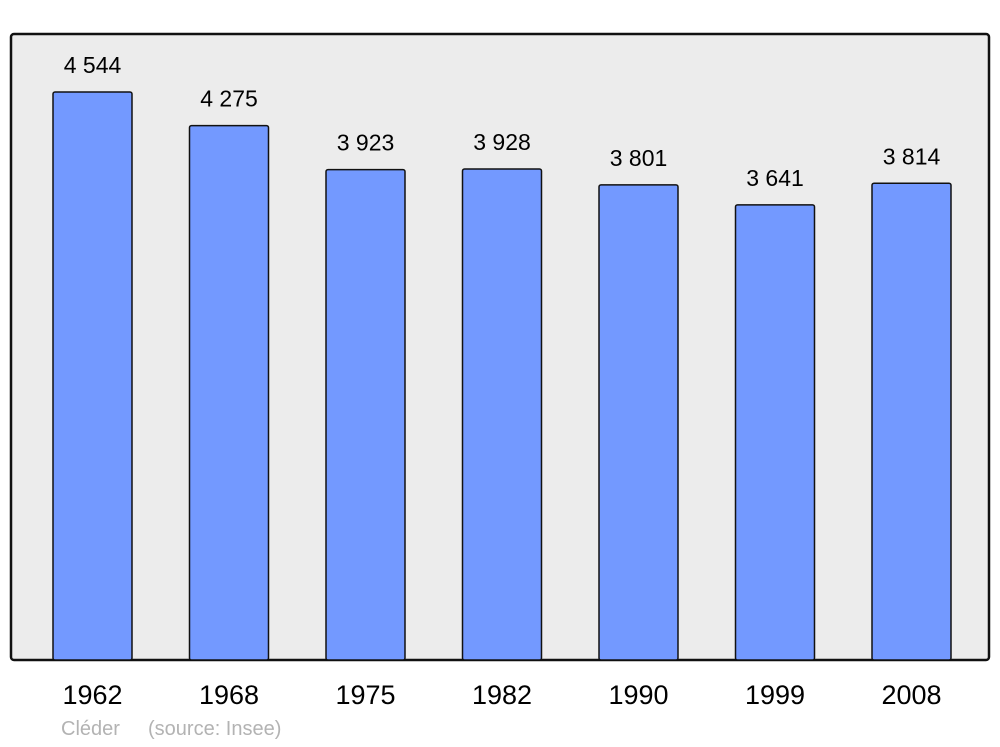  I want to click on bar-2008, so click(911, 421).